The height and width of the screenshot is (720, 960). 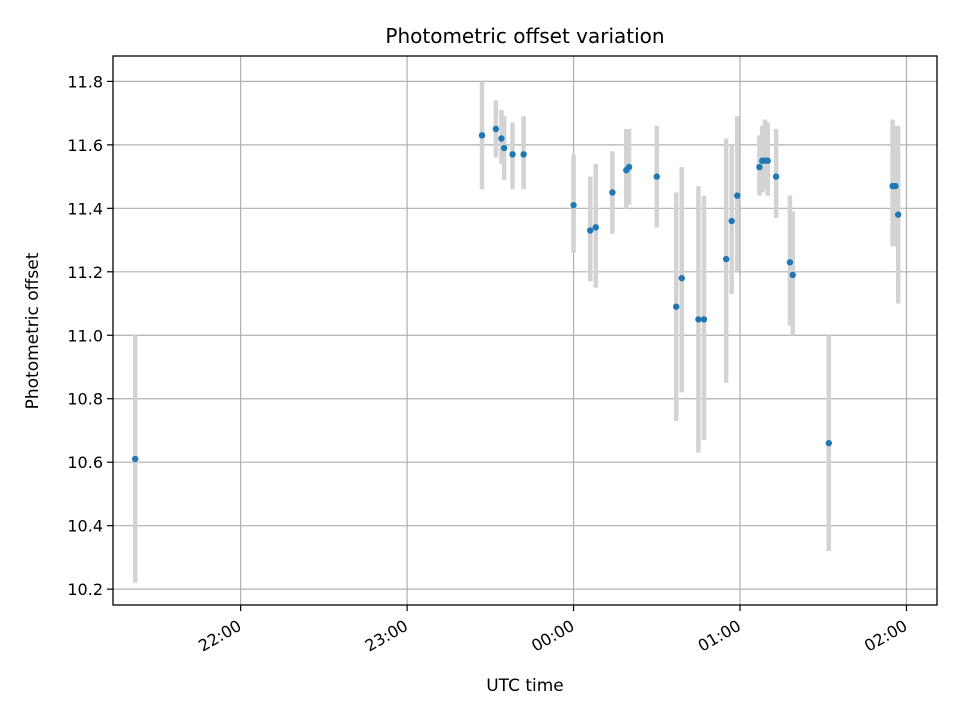 I want to click on x-axis-title: UTC time, so click(x=525, y=686).